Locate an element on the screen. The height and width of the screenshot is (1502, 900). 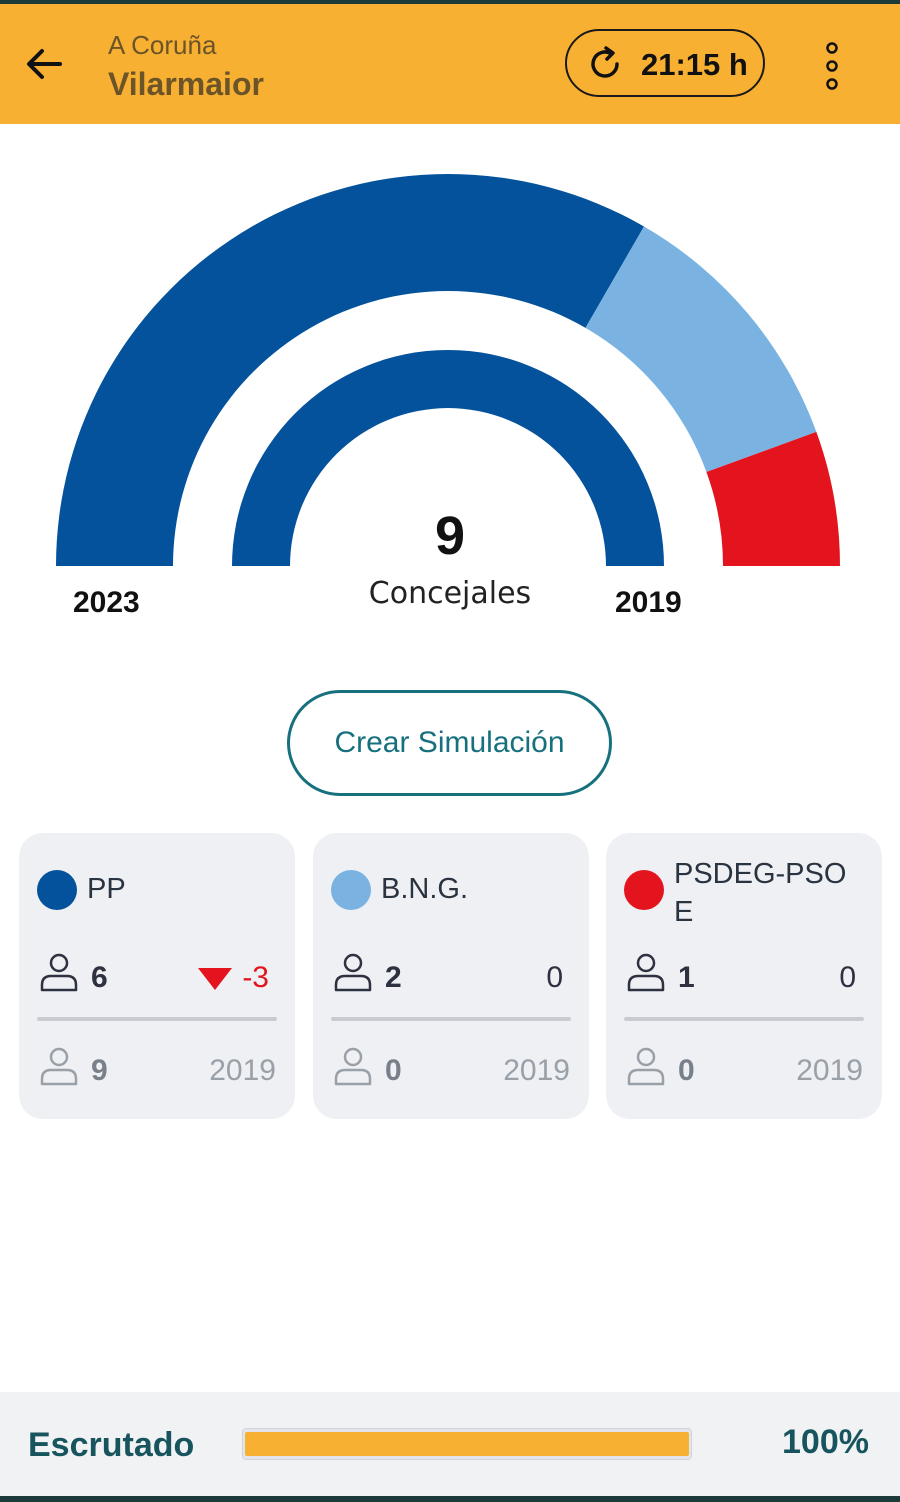
refresh-time-button: 21:15 h is located at coordinates (665, 63).